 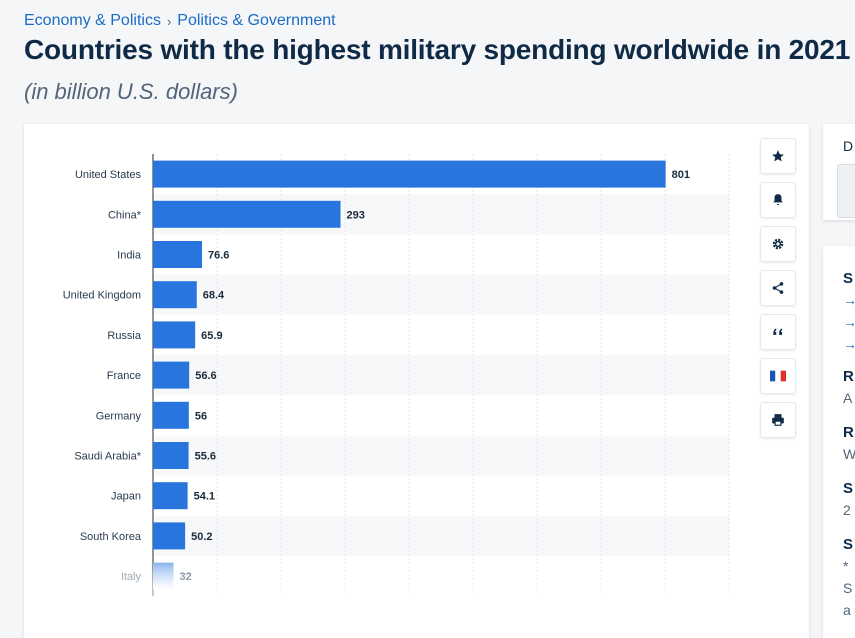 I want to click on category-label: United Kingdom, so click(x=102, y=296).